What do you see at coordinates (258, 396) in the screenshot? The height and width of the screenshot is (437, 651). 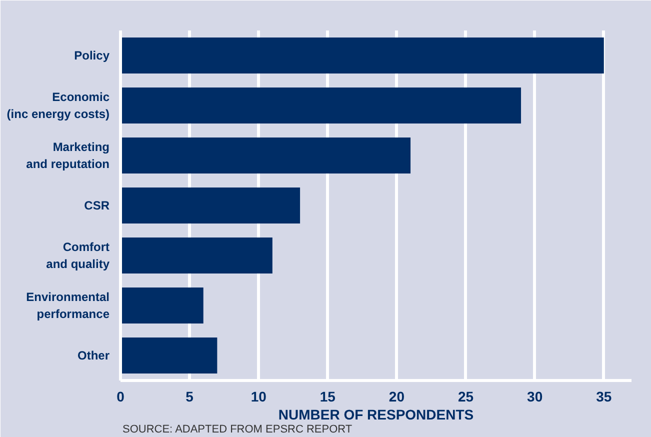 I see `x-tick-label: 10` at bounding box center [258, 396].